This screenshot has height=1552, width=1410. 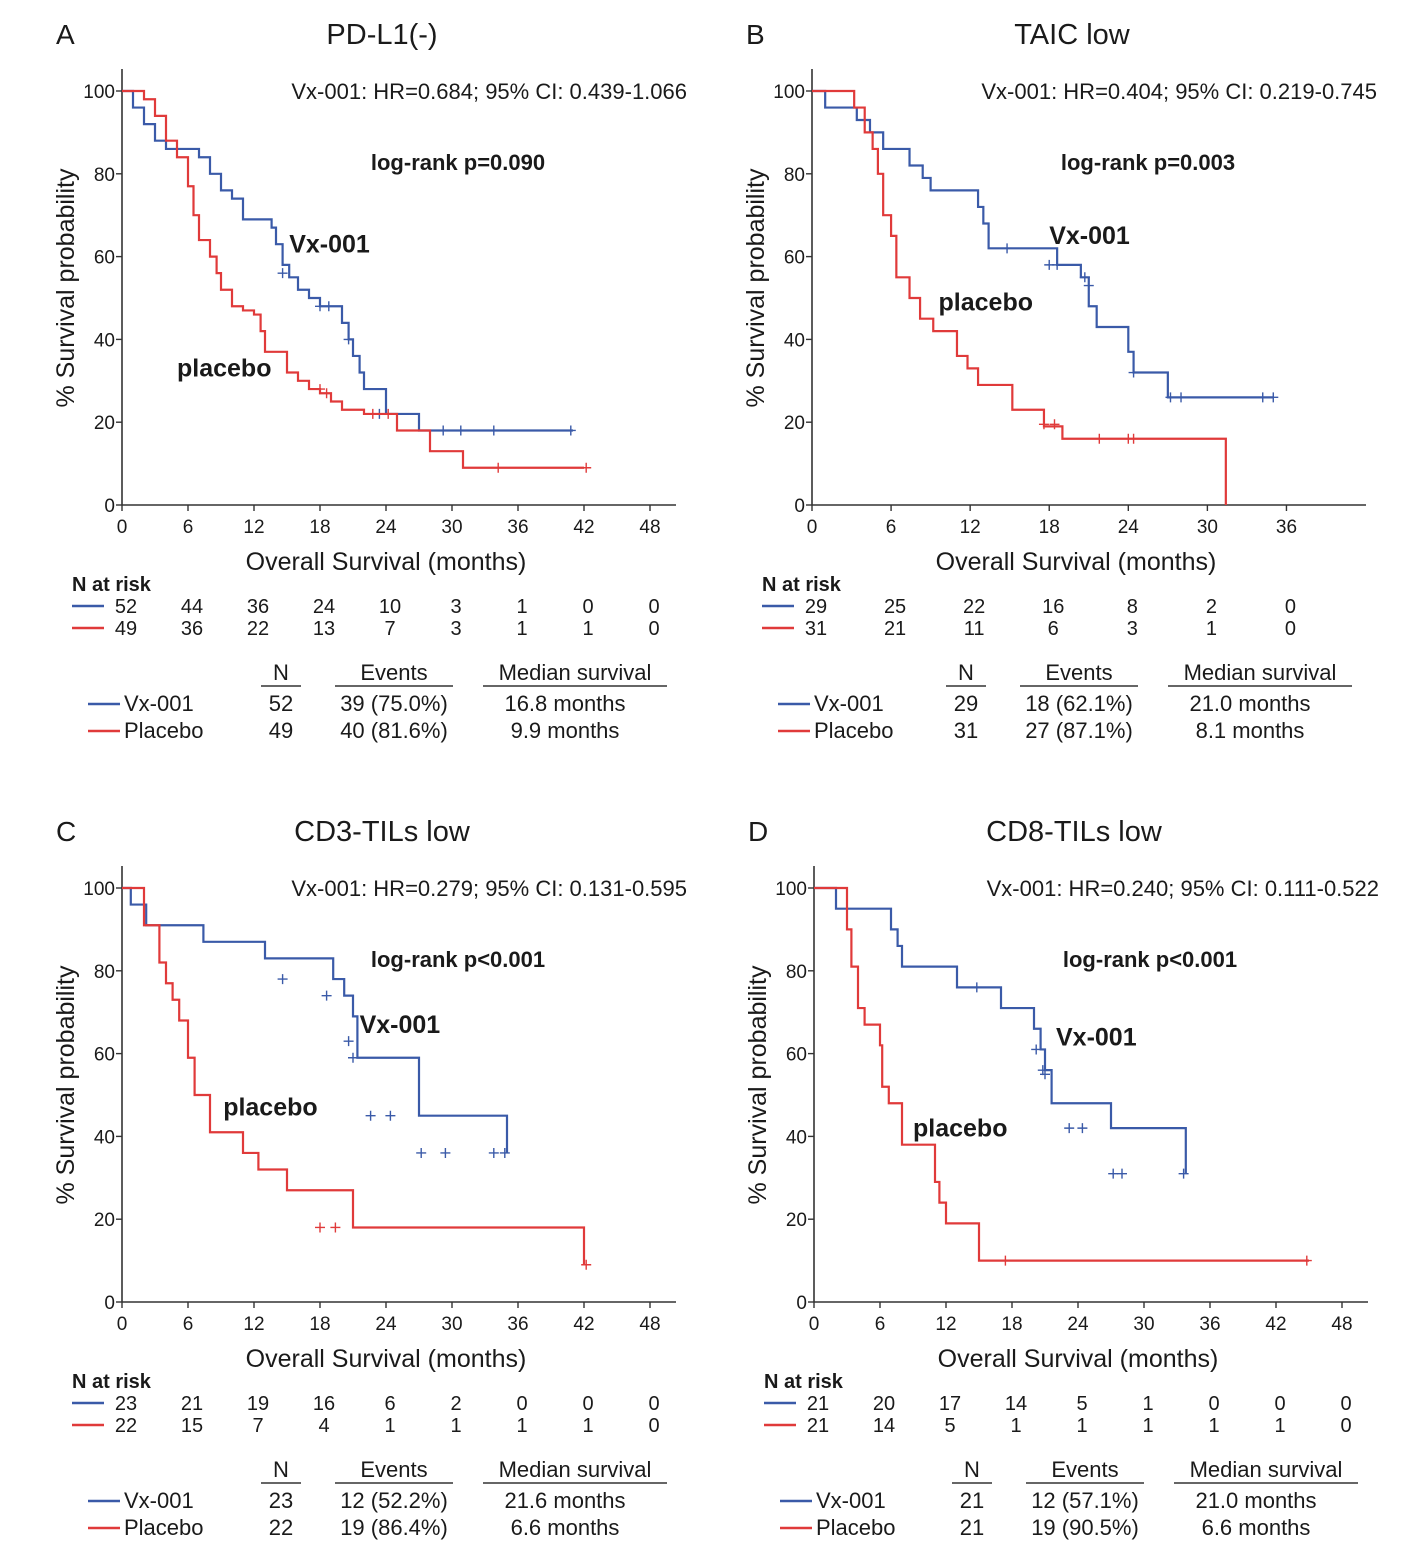 What do you see at coordinates (253, 1324) in the screenshot?
I see `x-tick-label: 12` at bounding box center [253, 1324].